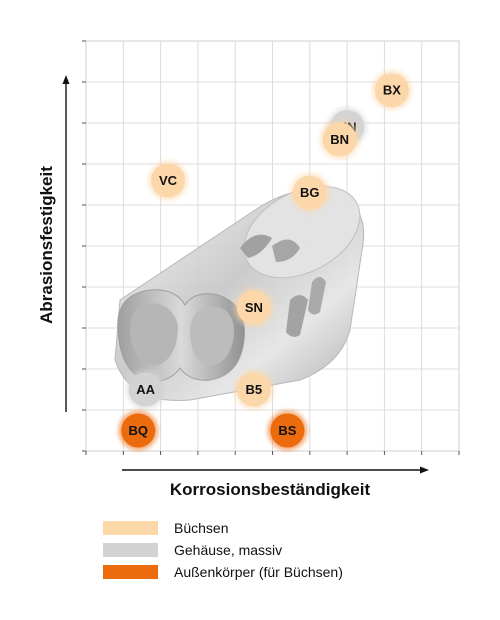  I want to click on legend-swatch-aussenkoerper, so click(130, 572).